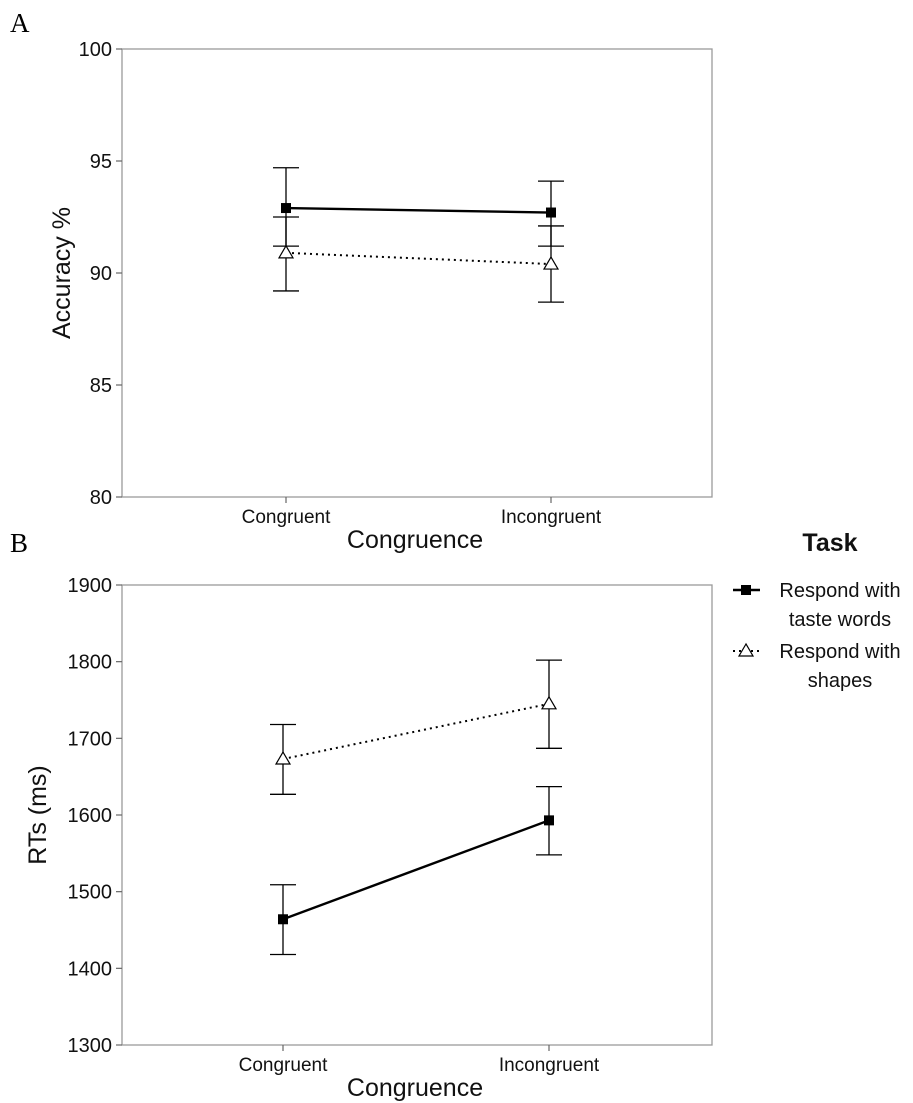 Image resolution: width=913 pixels, height=1103 pixels. I want to click on legend-item: Respond with shapes, so click(817, 666).